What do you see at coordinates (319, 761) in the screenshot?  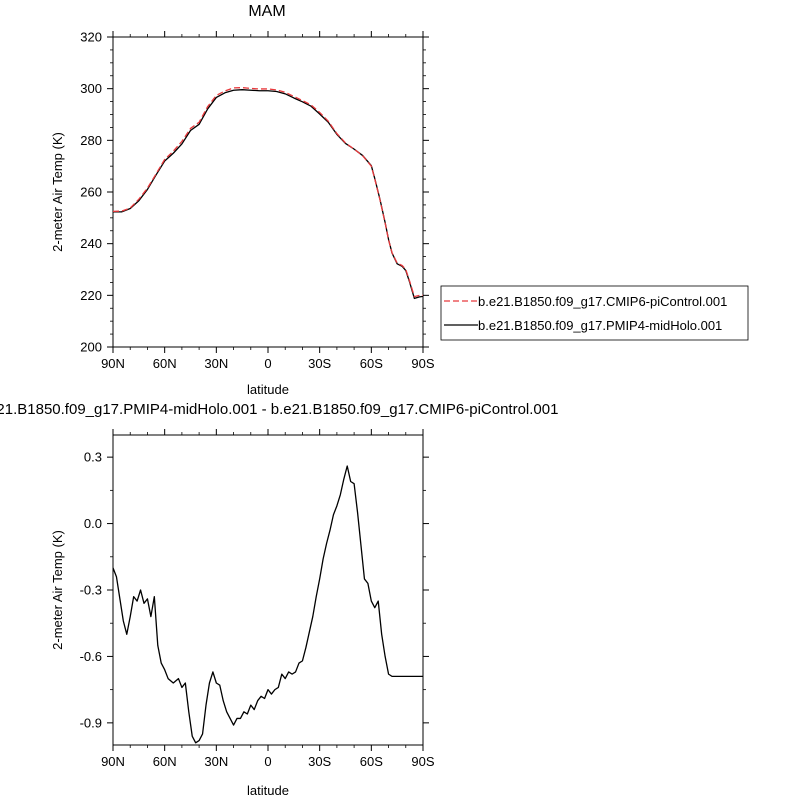 I see `bottom-x-tick-label: 30S` at bounding box center [319, 761].